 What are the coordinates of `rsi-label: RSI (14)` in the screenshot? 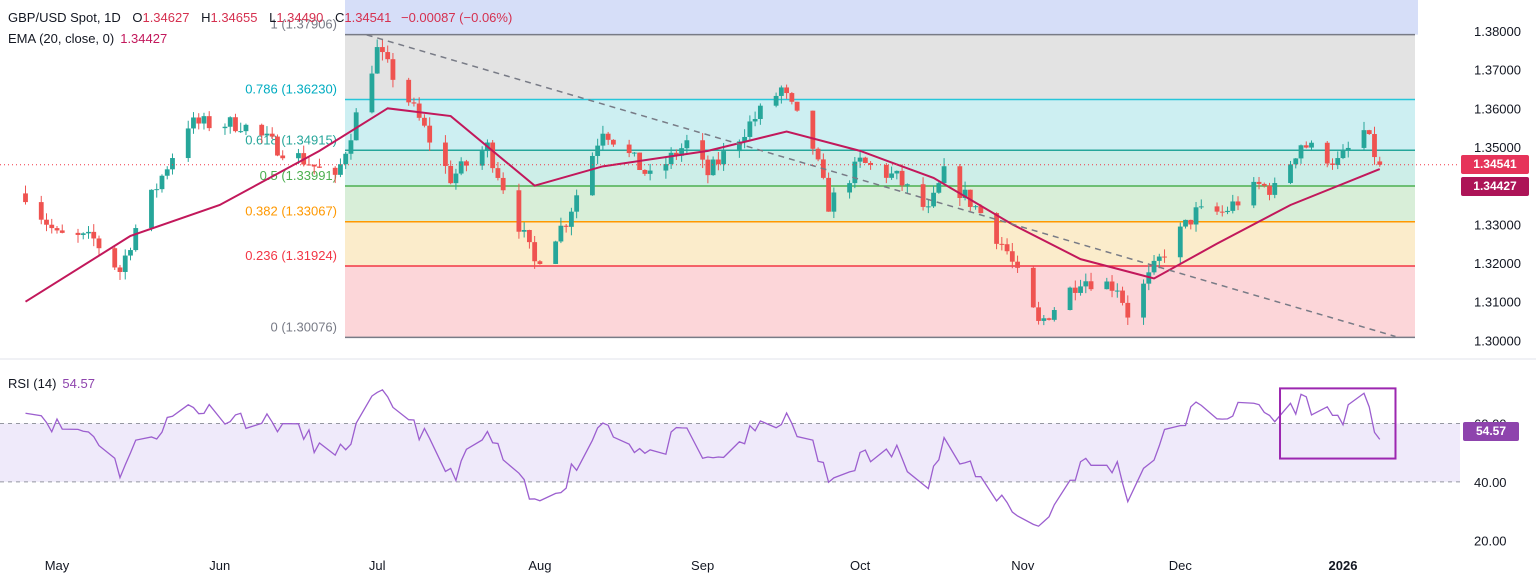 It's located at (32, 383).